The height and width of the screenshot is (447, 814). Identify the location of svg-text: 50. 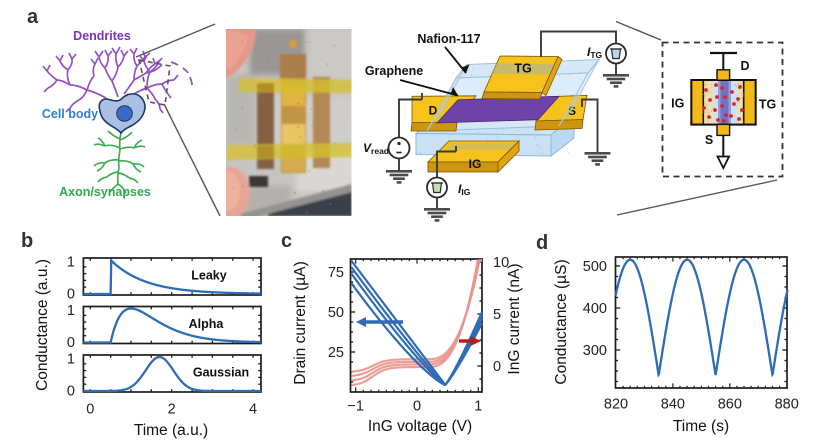
(336, 313).